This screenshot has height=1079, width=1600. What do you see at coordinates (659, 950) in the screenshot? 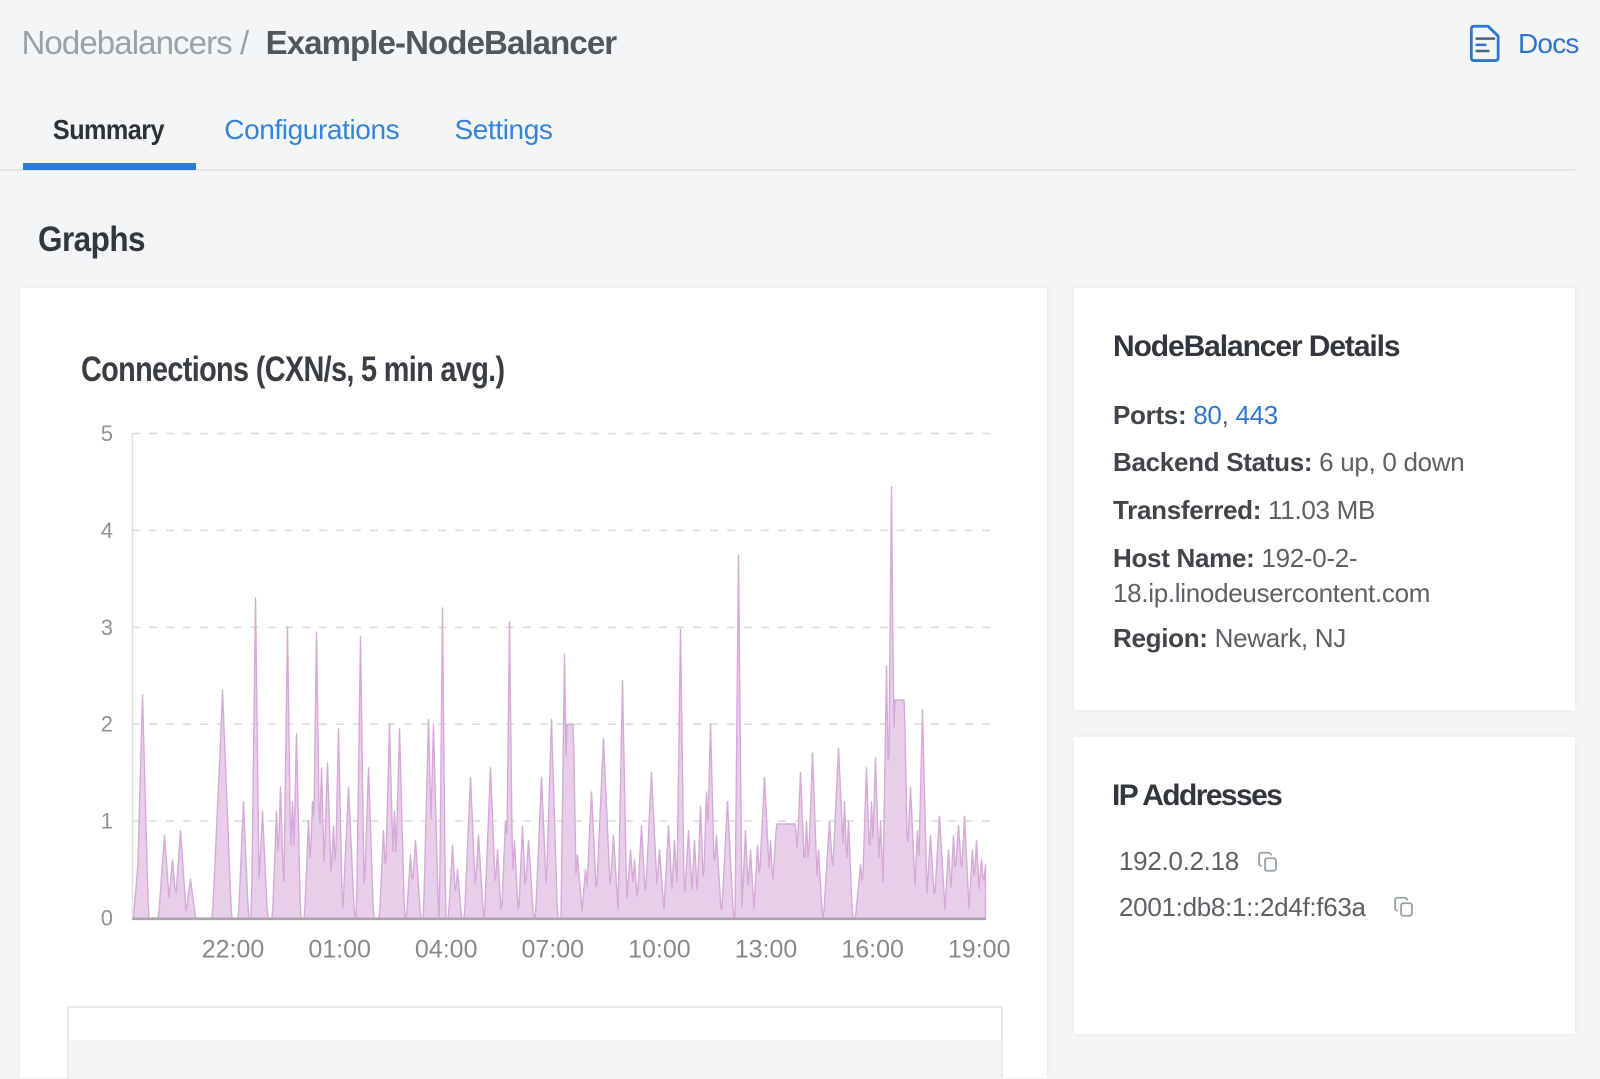
I see `svg-text: 10:00` at bounding box center [659, 950].